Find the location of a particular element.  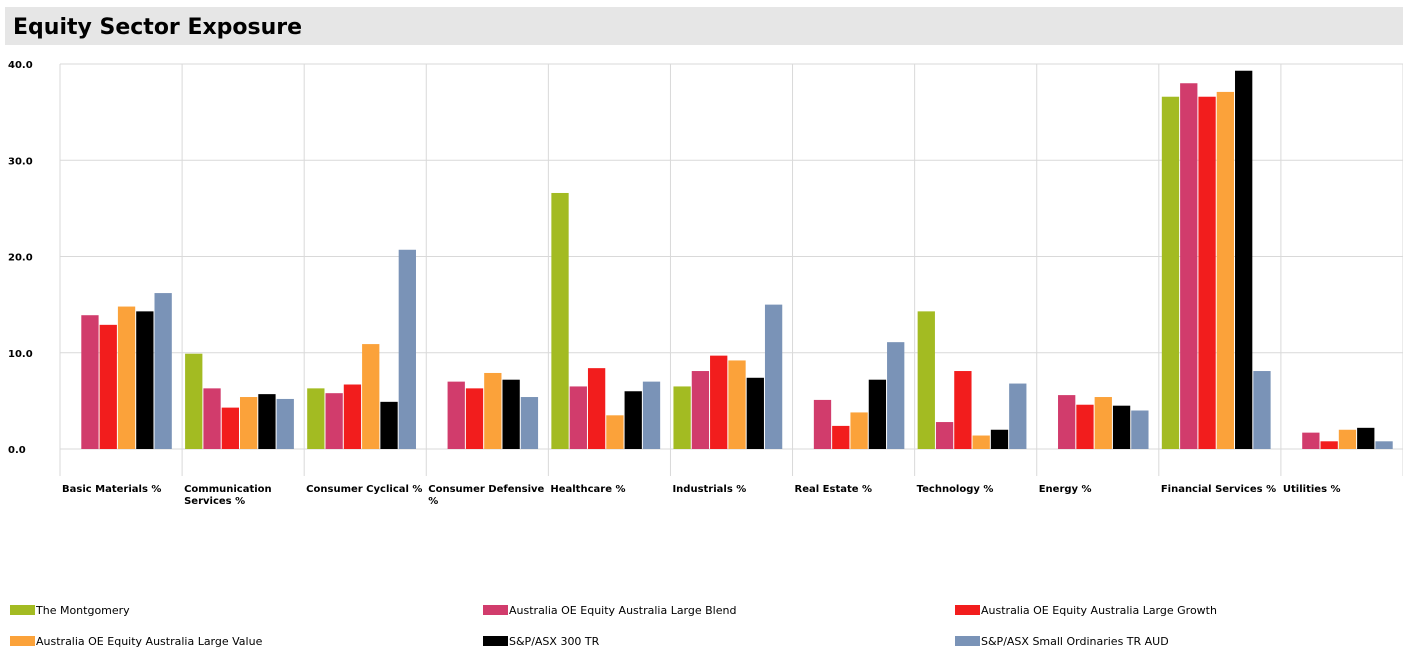

y-tick-label: 40.0 is located at coordinates (20, 65).